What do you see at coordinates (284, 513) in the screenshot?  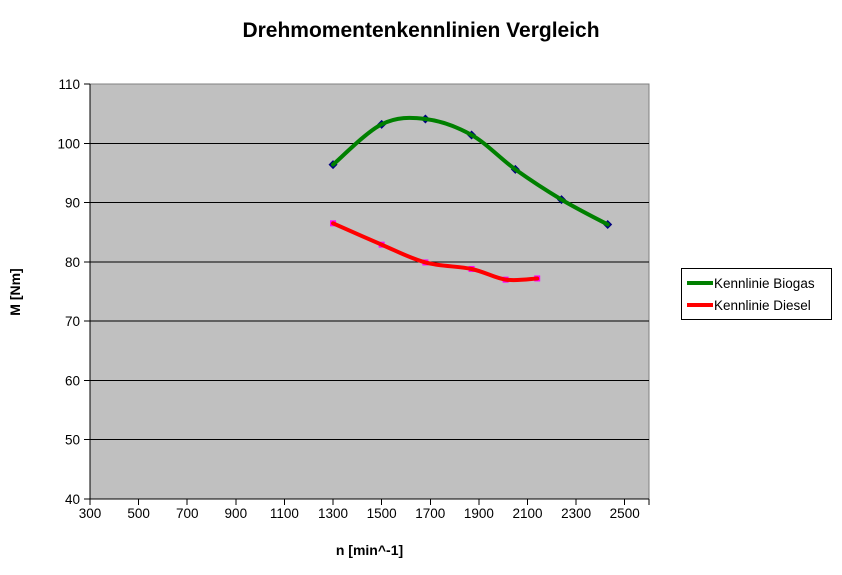 I see `x-tick-label: 1100` at bounding box center [284, 513].